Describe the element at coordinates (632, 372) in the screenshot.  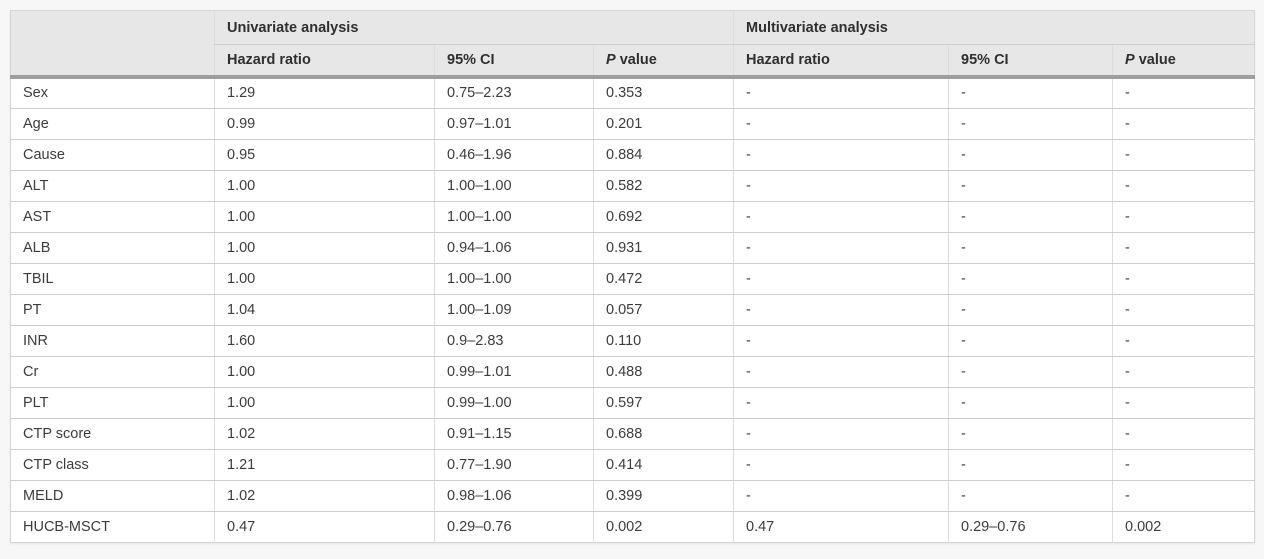
I see `table-row: Cr 1.00 0.99–1.01 0.488- - -` at that location.